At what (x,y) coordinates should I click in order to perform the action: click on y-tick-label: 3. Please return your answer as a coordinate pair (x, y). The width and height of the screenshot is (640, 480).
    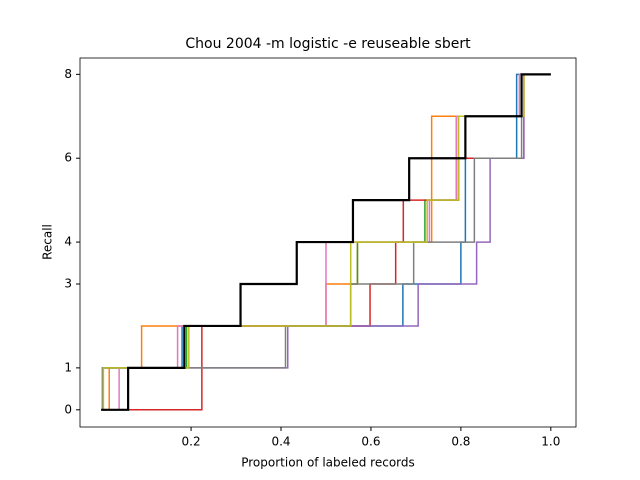
    Looking at the image, I should click on (68, 284).